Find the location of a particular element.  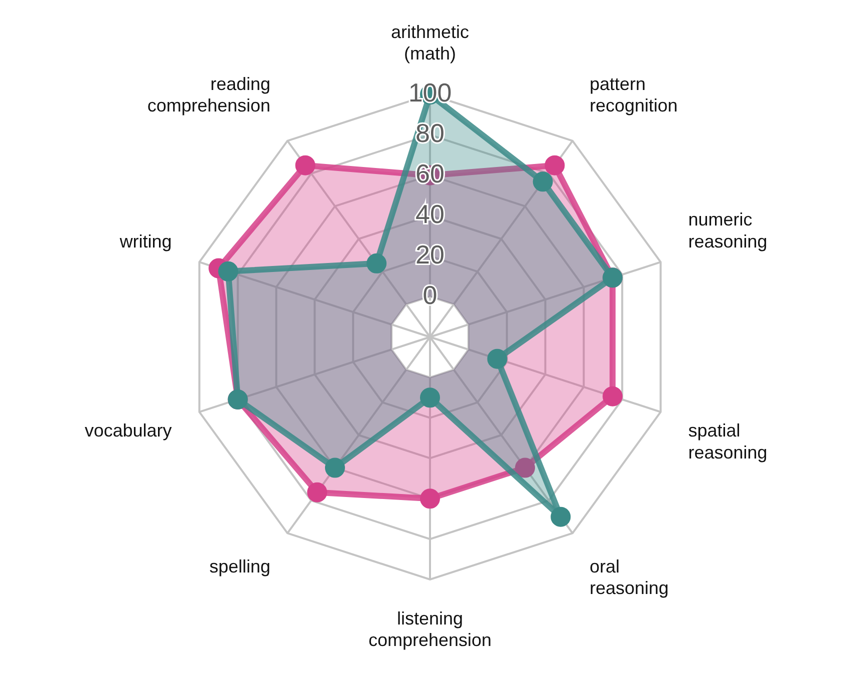

y-tick-label: 60 is located at coordinates (430, 173).